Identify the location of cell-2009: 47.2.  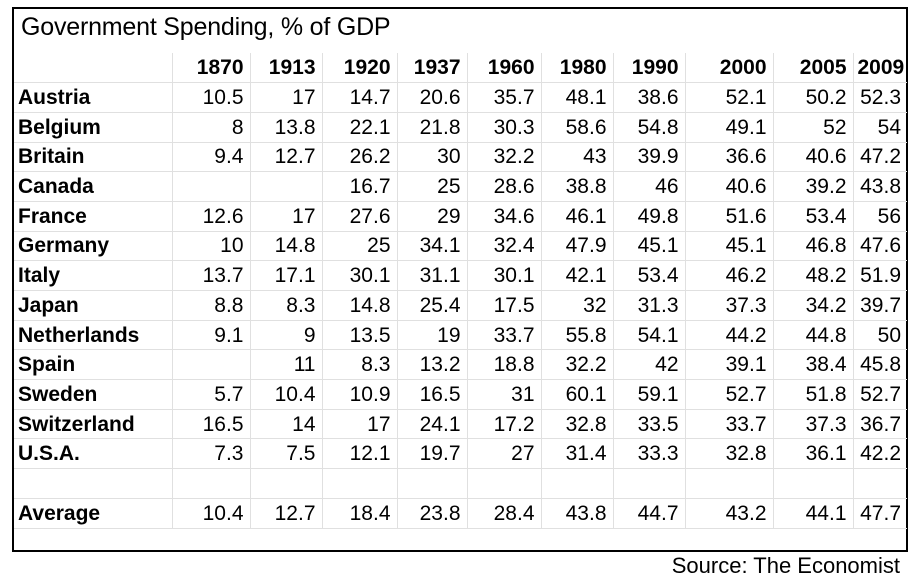
(879, 157).